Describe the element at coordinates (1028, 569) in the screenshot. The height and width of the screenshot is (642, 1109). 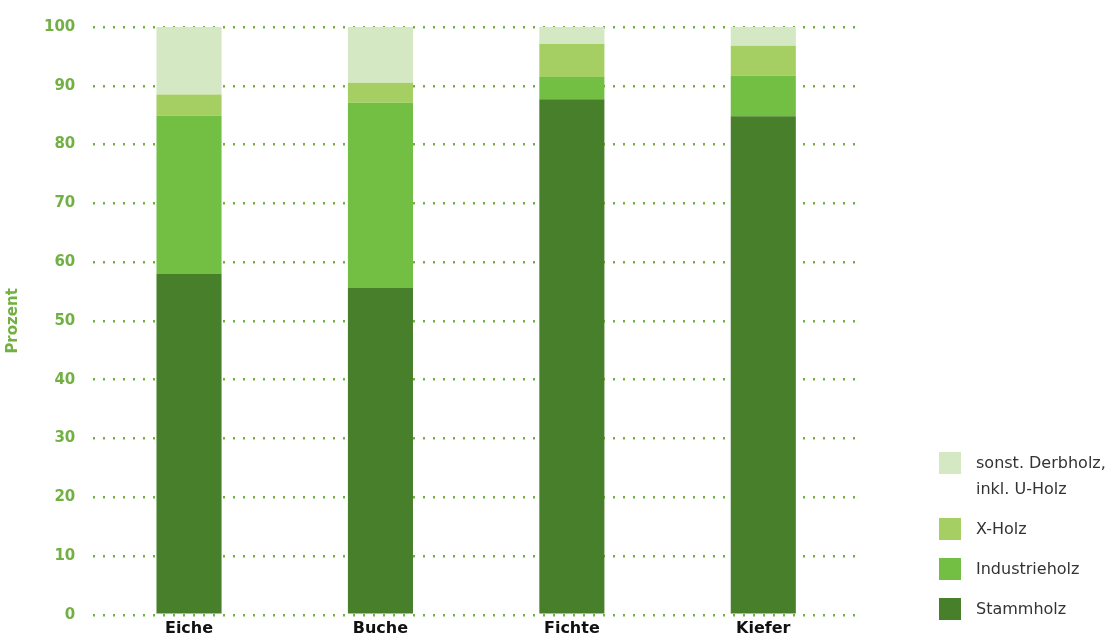
I see `legend-label: Industrieholz` at that location.